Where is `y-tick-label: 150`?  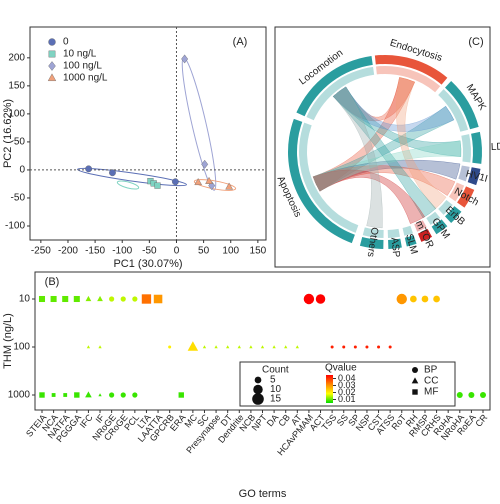
y-tick-label: 150 is located at coordinates (16, 85).